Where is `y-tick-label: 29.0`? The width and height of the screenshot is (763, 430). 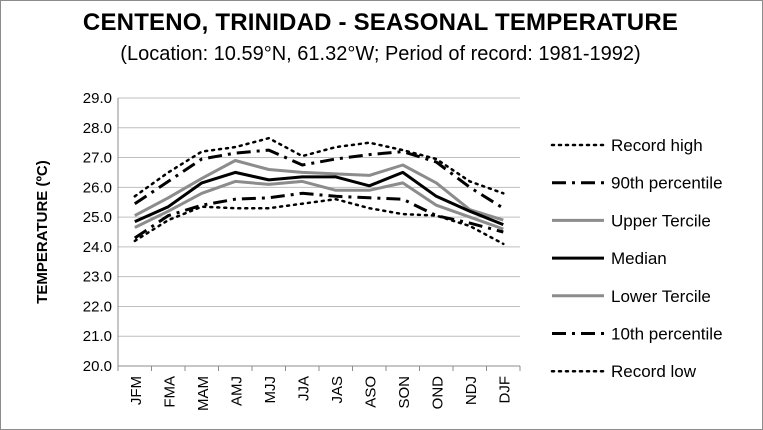
y-tick-label: 29.0 is located at coordinates (97, 98).